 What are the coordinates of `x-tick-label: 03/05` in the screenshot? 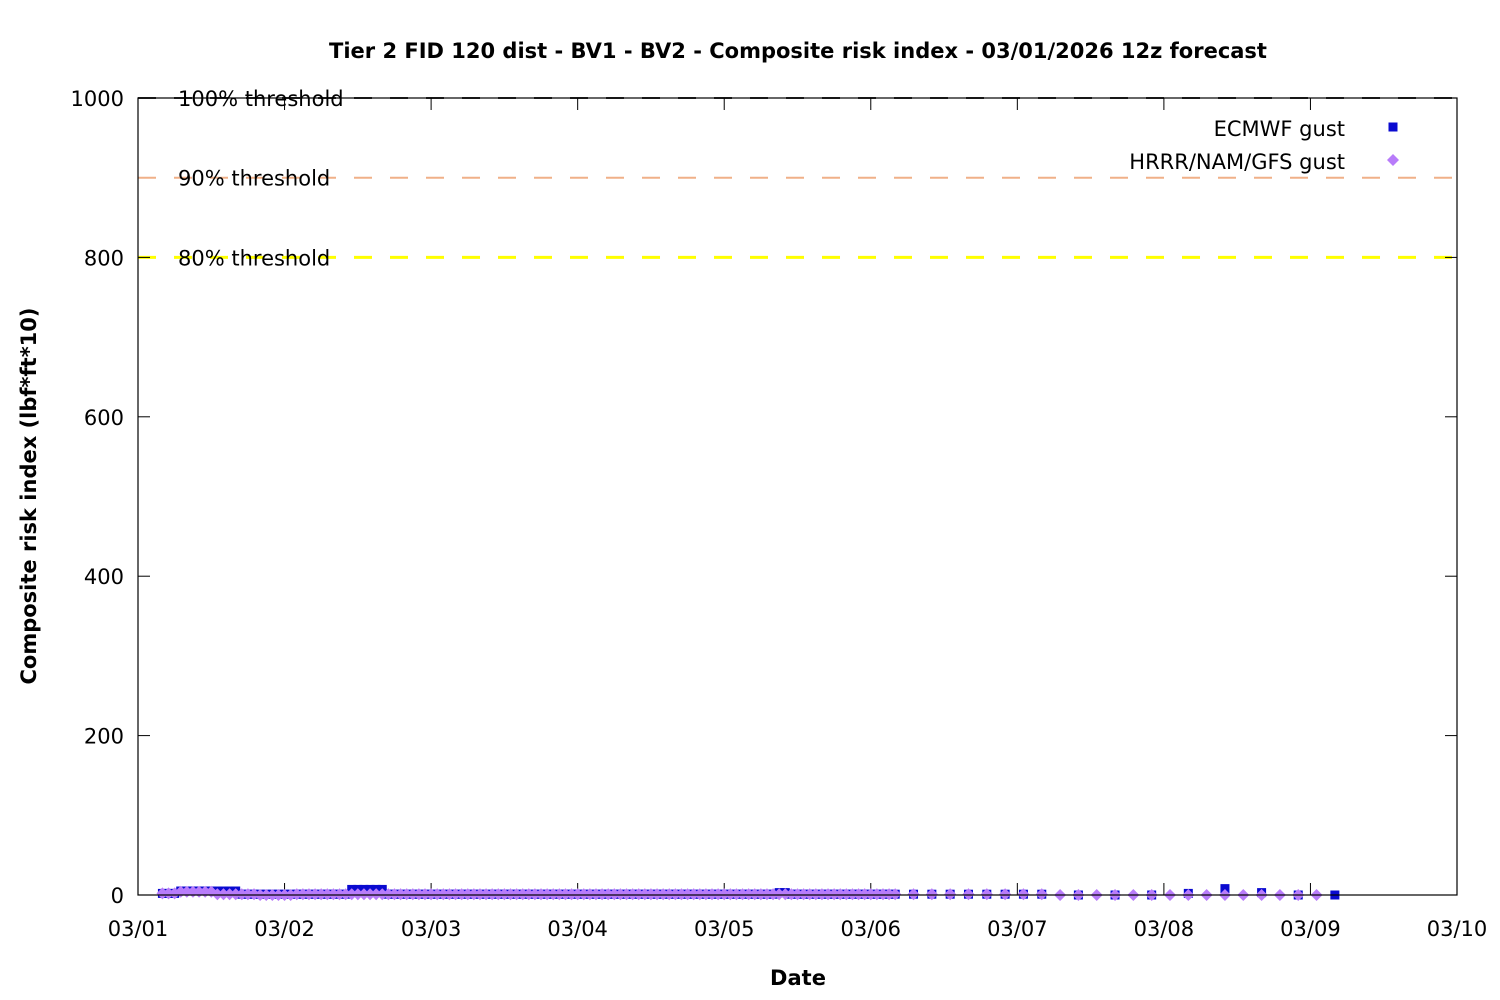 It's located at (724, 929).